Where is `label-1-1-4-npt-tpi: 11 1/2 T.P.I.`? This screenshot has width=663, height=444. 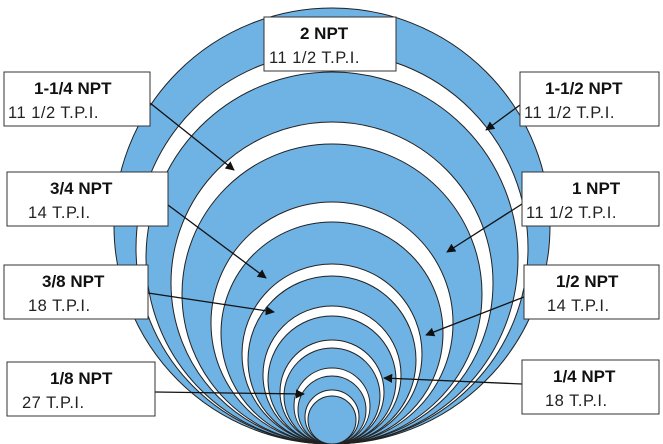
label-1-1-4-npt-tpi: 11 1/2 T.P.I. is located at coordinates (53, 113).